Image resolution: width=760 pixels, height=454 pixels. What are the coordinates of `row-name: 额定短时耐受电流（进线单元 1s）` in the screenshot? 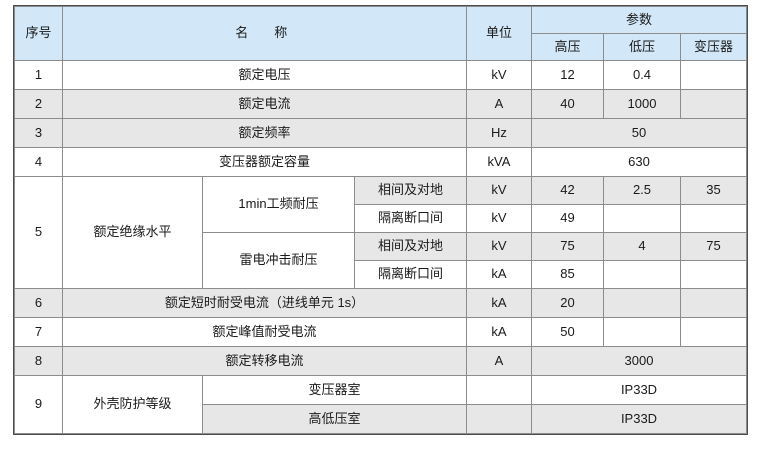 It's located at (264, 303).